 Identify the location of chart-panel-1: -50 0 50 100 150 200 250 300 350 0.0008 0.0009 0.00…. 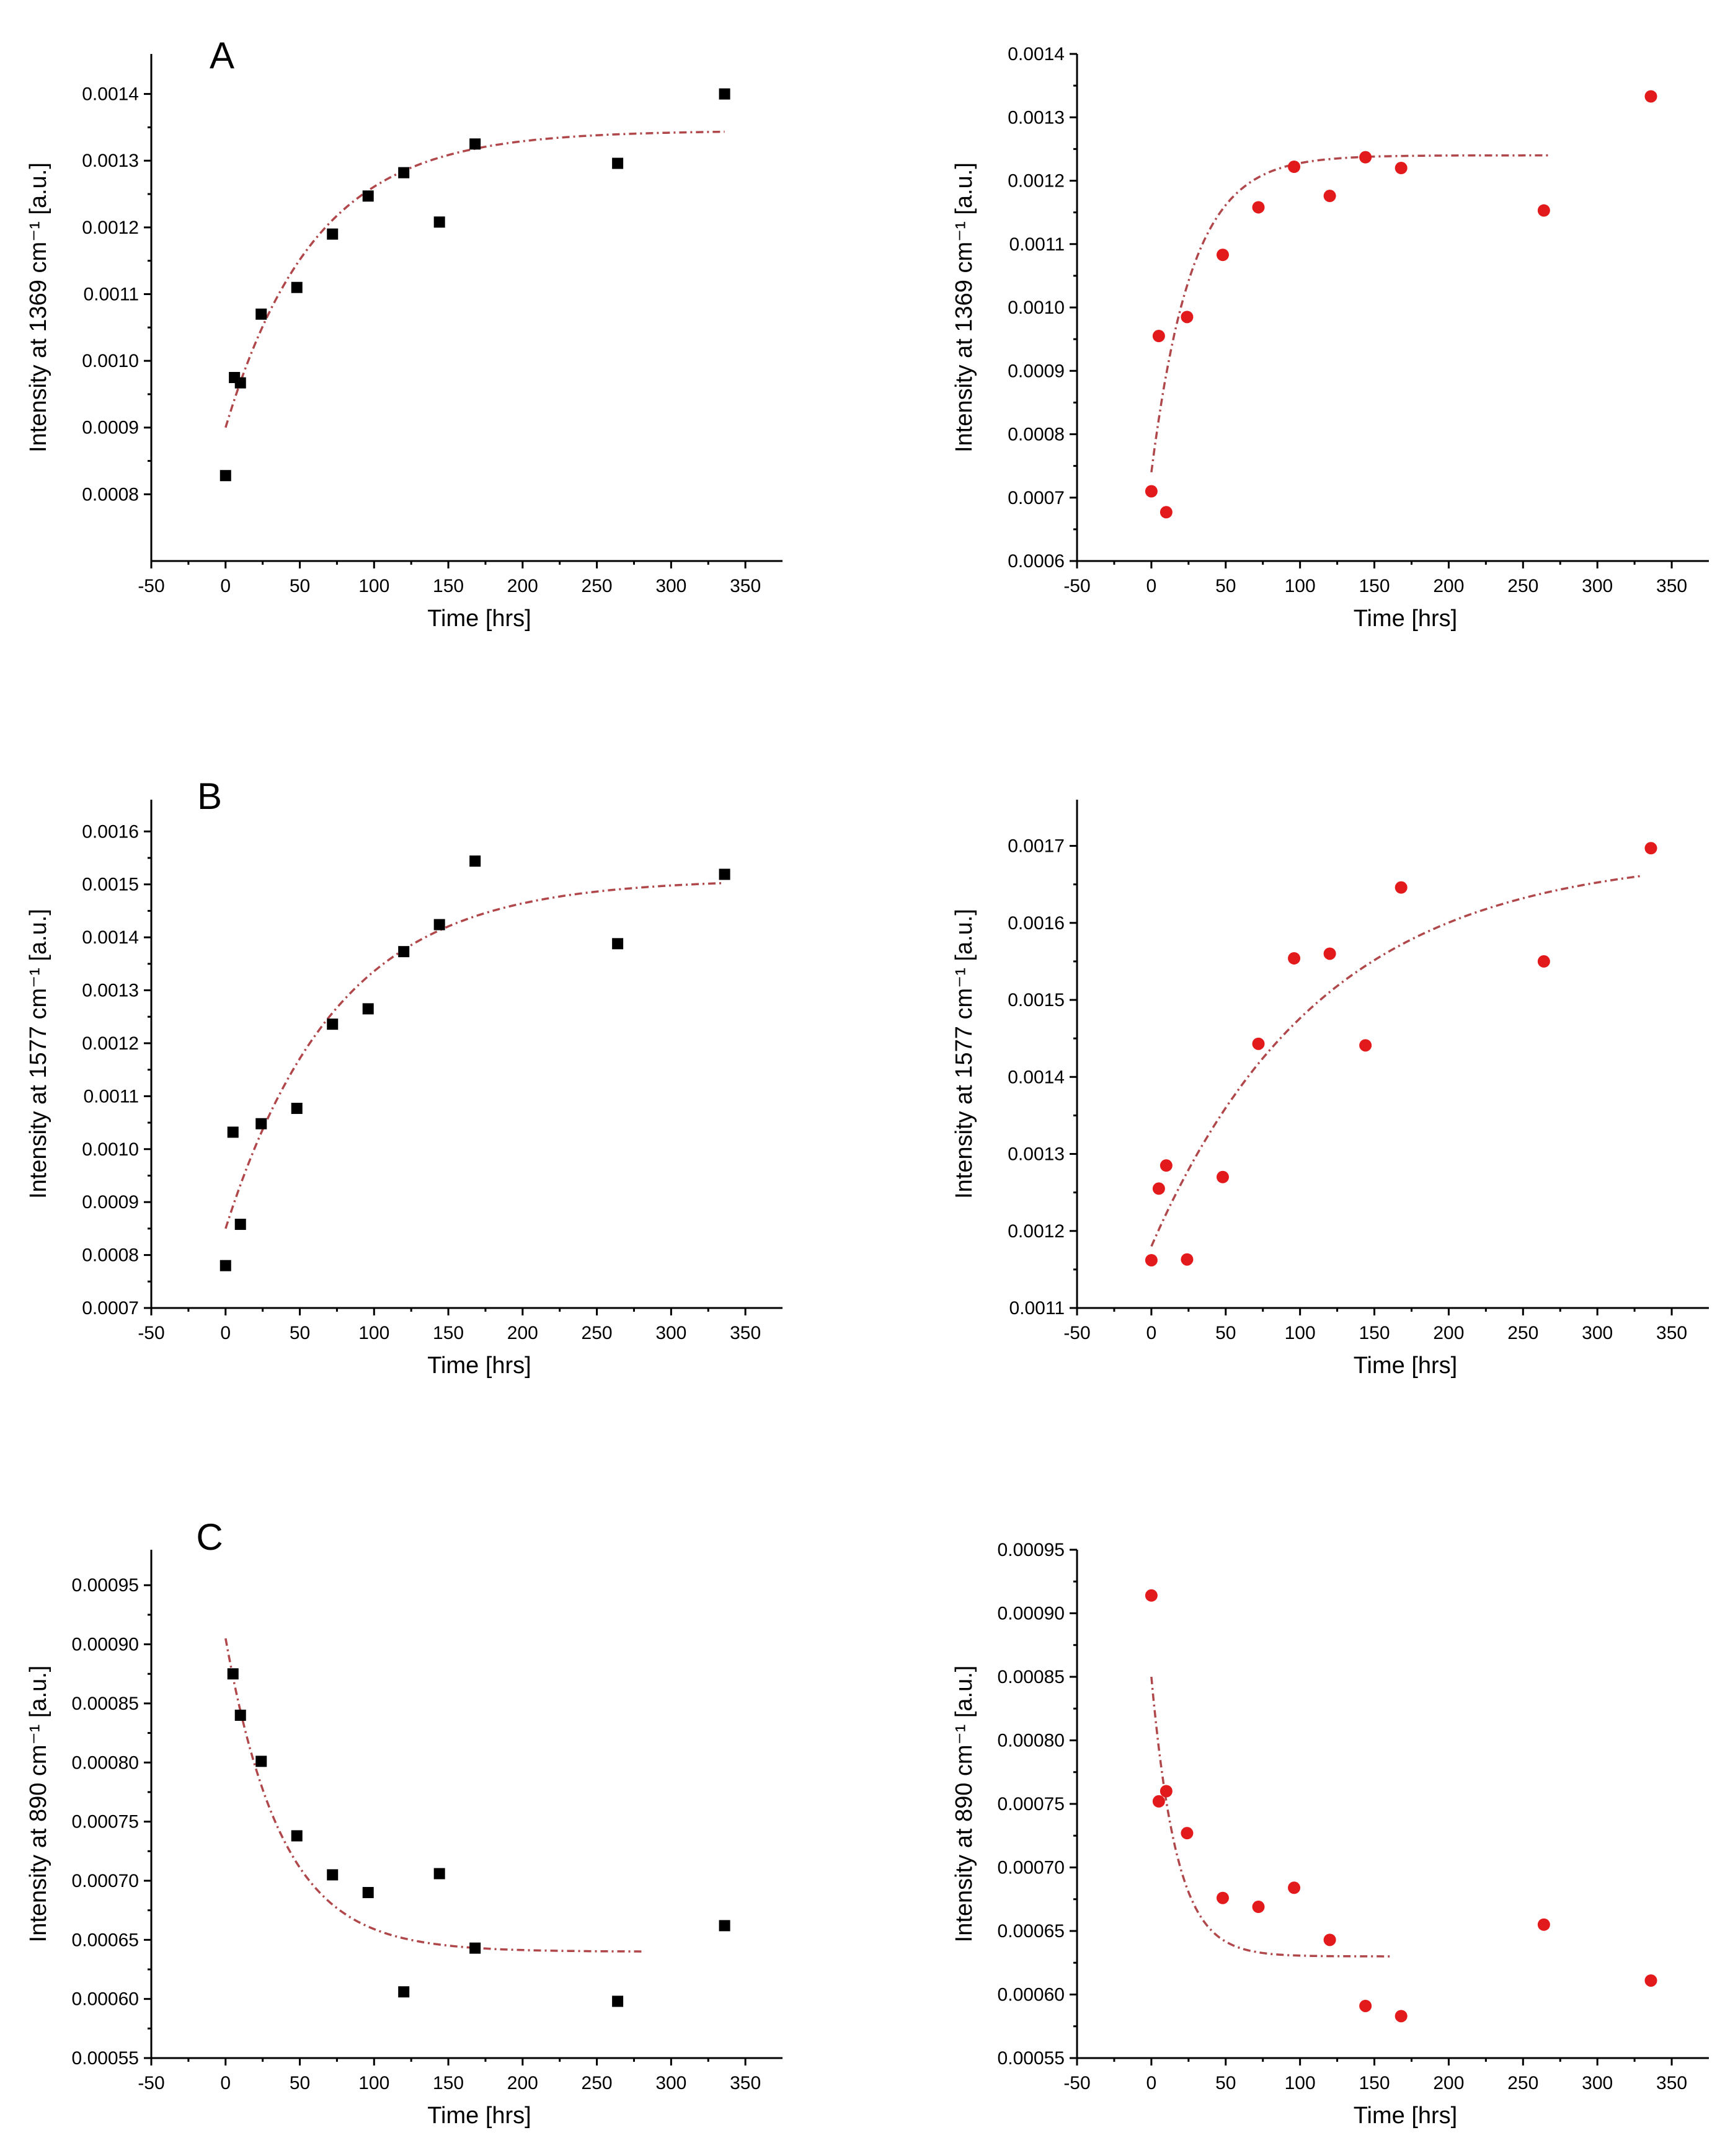
(404, 334).